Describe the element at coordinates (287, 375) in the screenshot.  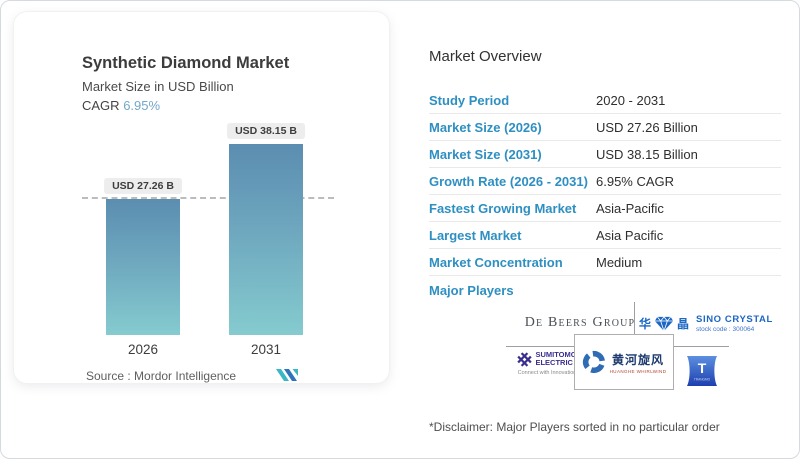
I see `mordor-intelligence-logo-icon` at that location.